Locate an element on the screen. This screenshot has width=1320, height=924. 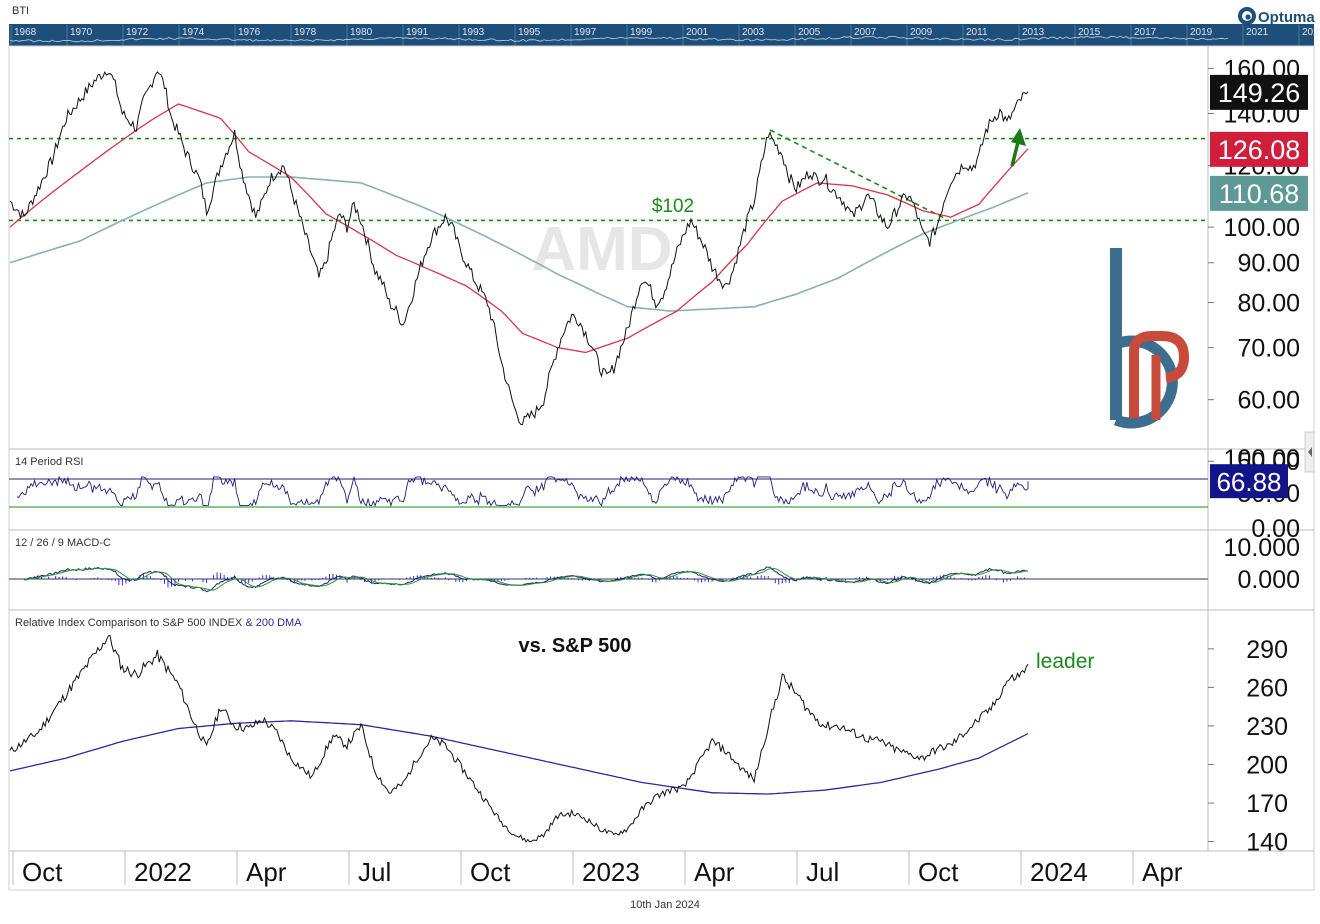
overview-year: 1999 is located at coordinates (641, 32).